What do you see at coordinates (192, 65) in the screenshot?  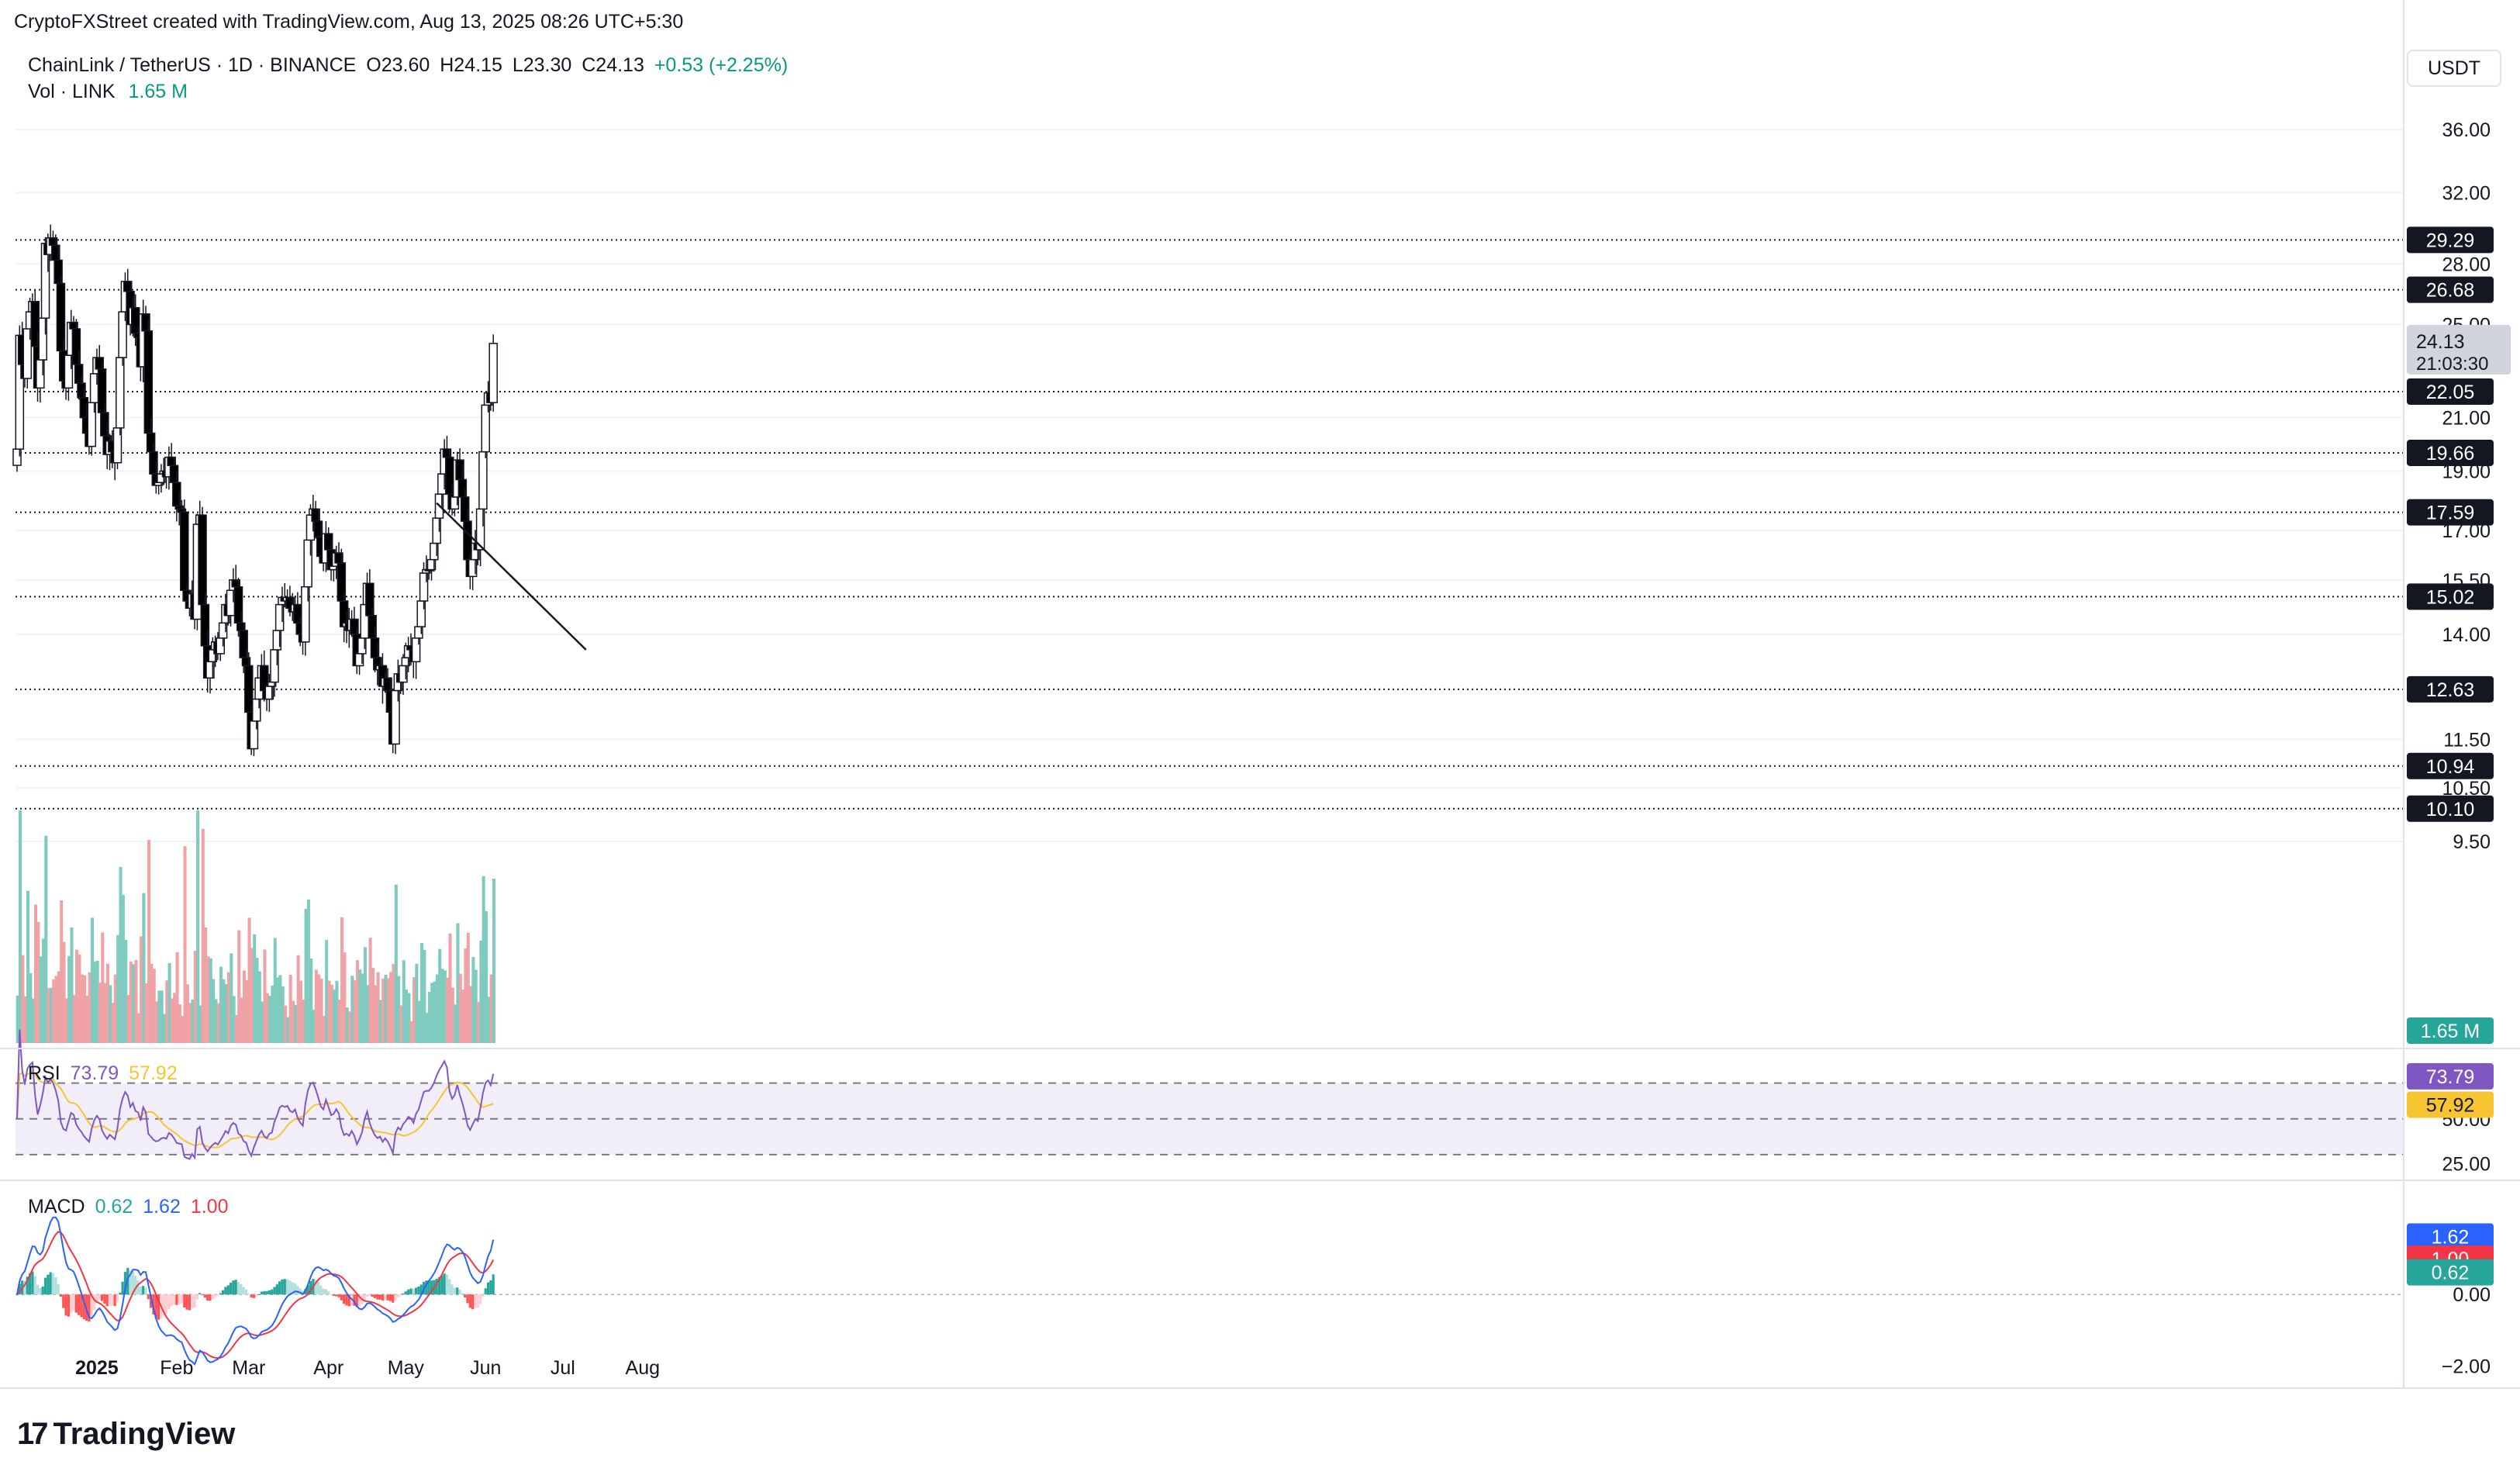 I see `symbol-name: ChainLink / TetherUS · 1D · BINANCE` at bounding box center [192, 65].